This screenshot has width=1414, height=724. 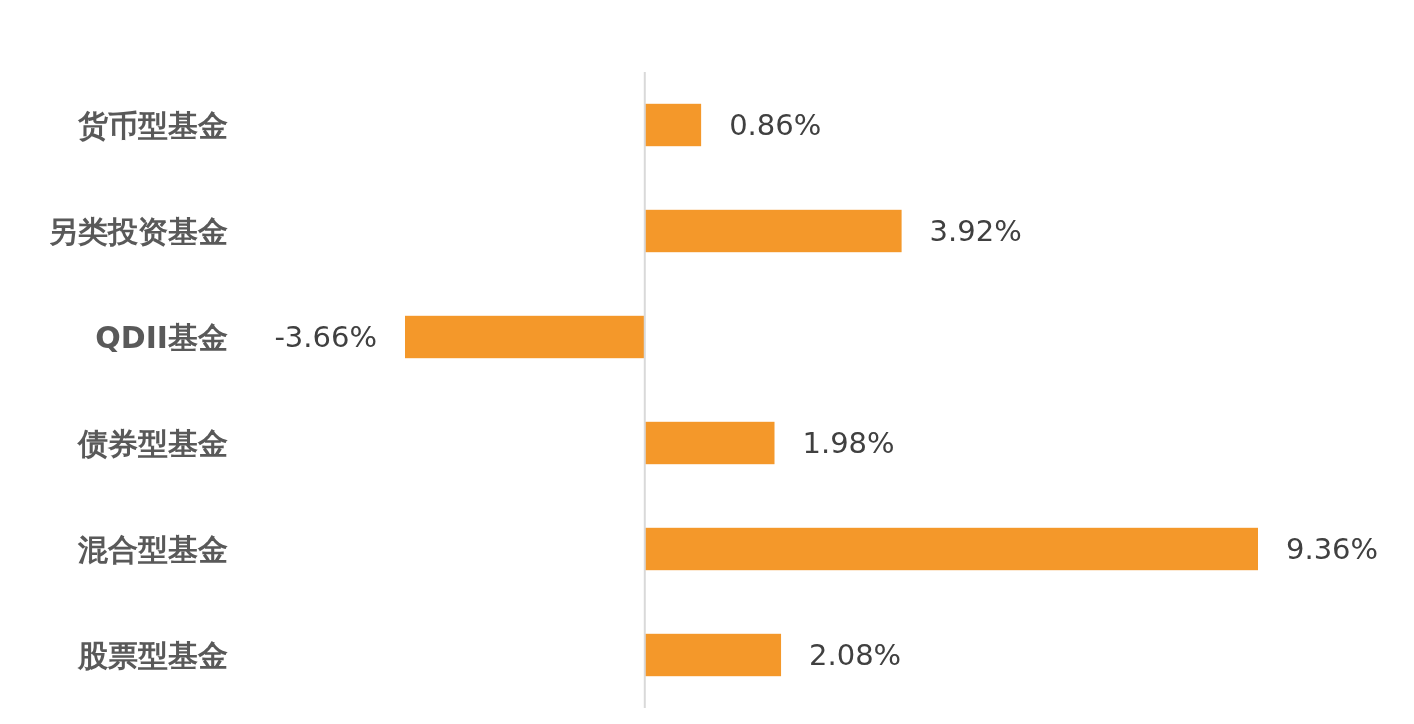 I want to click on y-tick-label: 债券型基金, so click(x=152, y=443).